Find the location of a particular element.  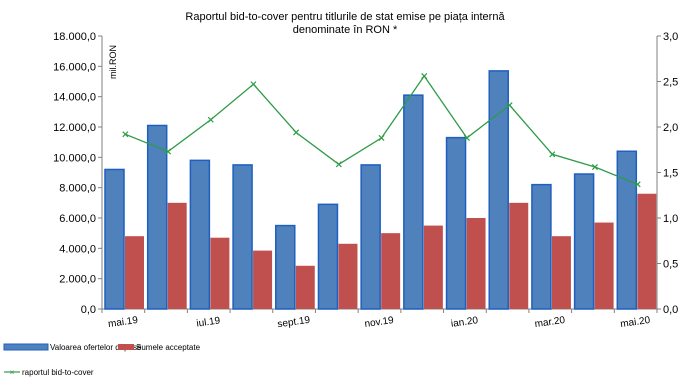

x-tick-label: iul.19 is located at coordinates (209, 322).